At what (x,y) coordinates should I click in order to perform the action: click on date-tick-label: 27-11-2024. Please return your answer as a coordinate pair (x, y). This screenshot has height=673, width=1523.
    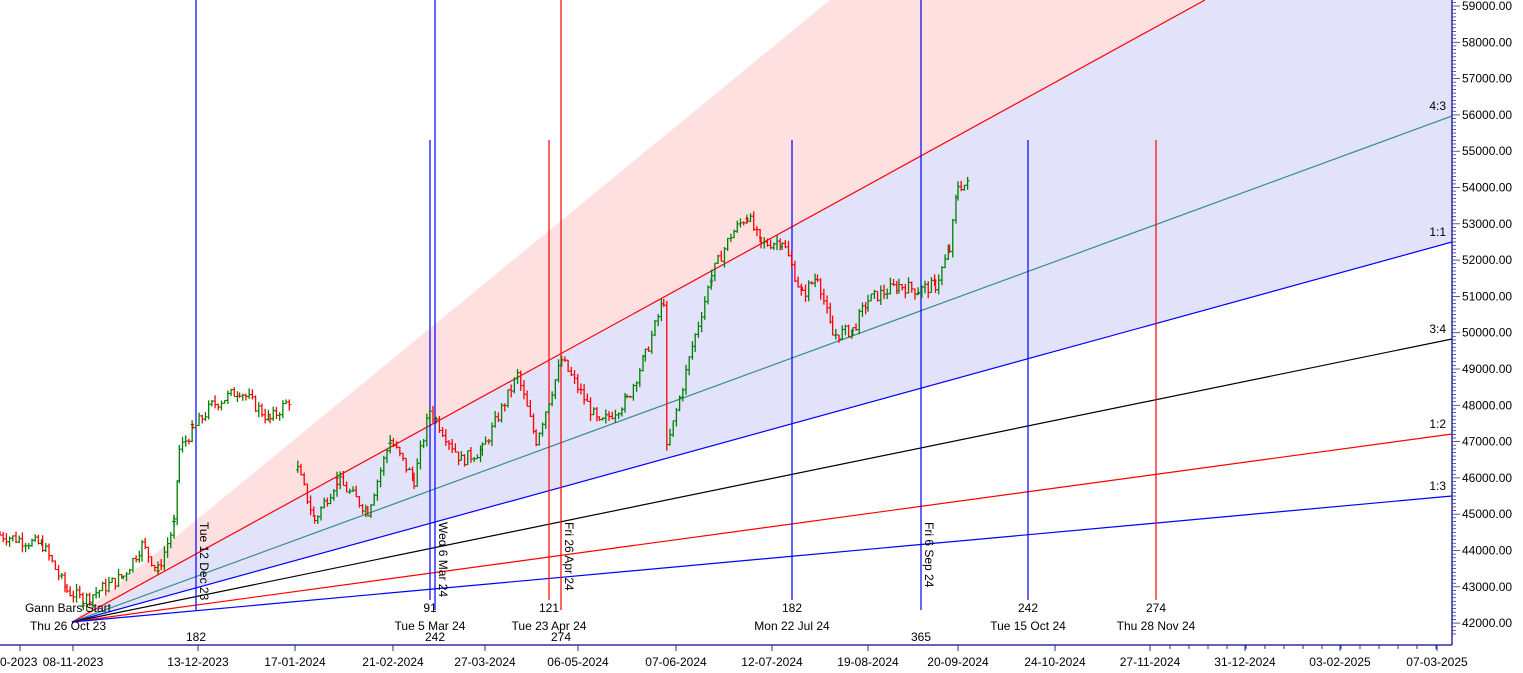
    Looking at the image, I should click on (1150, 662).